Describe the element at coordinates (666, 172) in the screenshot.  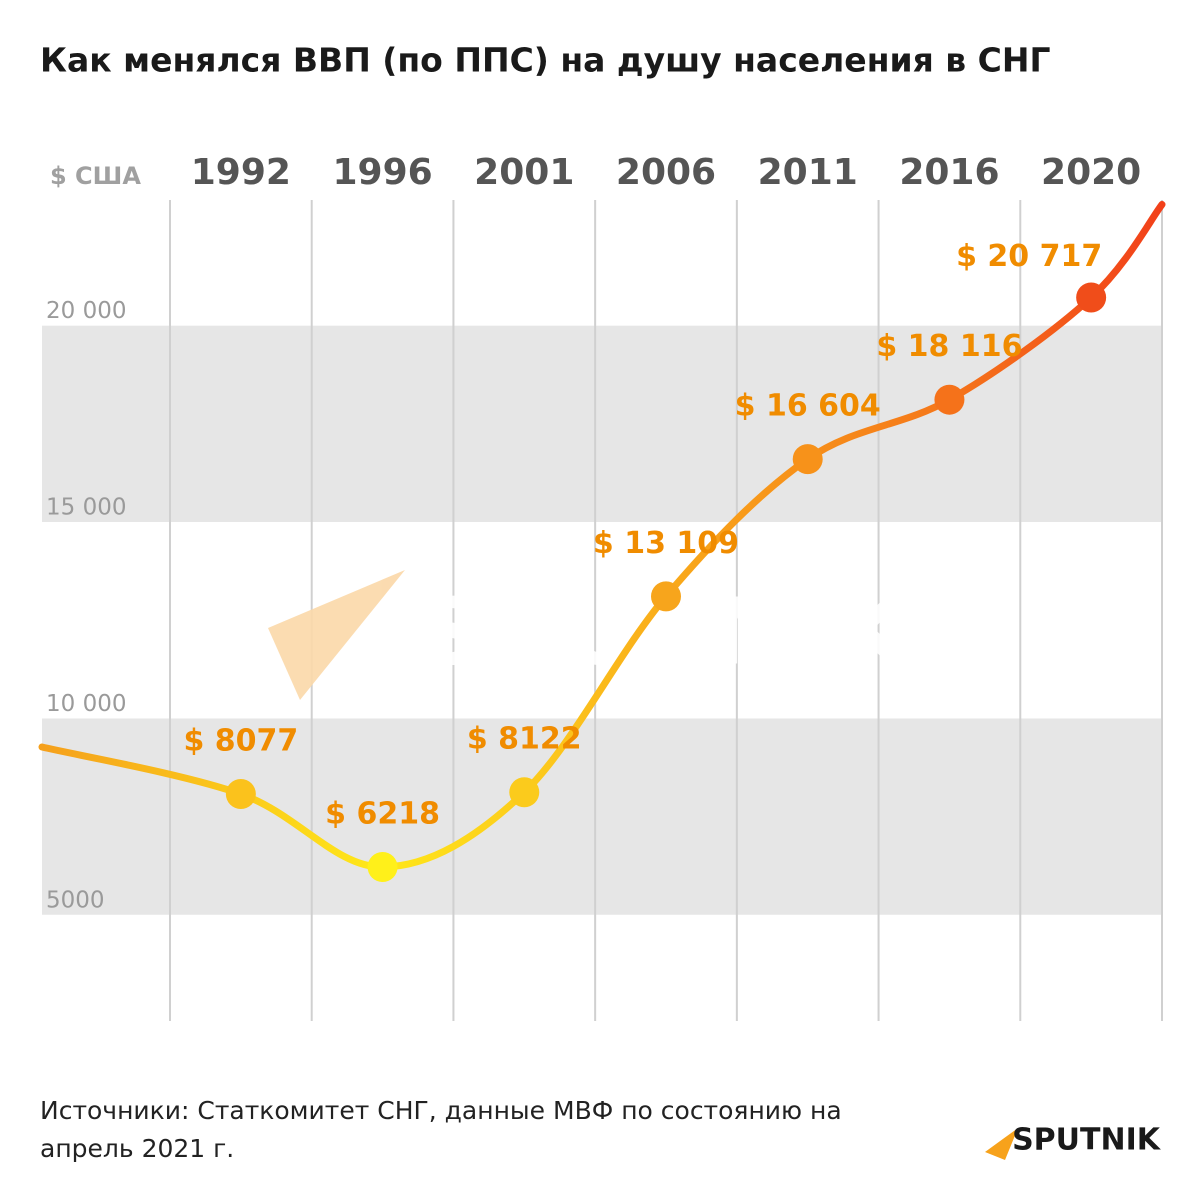
I see `x-tick-label: 2006` at that location.